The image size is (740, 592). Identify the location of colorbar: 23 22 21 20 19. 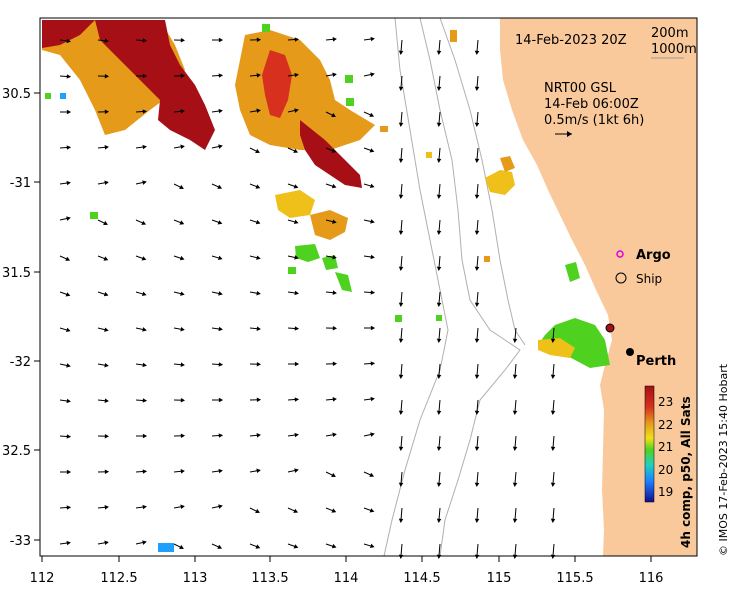
(658, 444).